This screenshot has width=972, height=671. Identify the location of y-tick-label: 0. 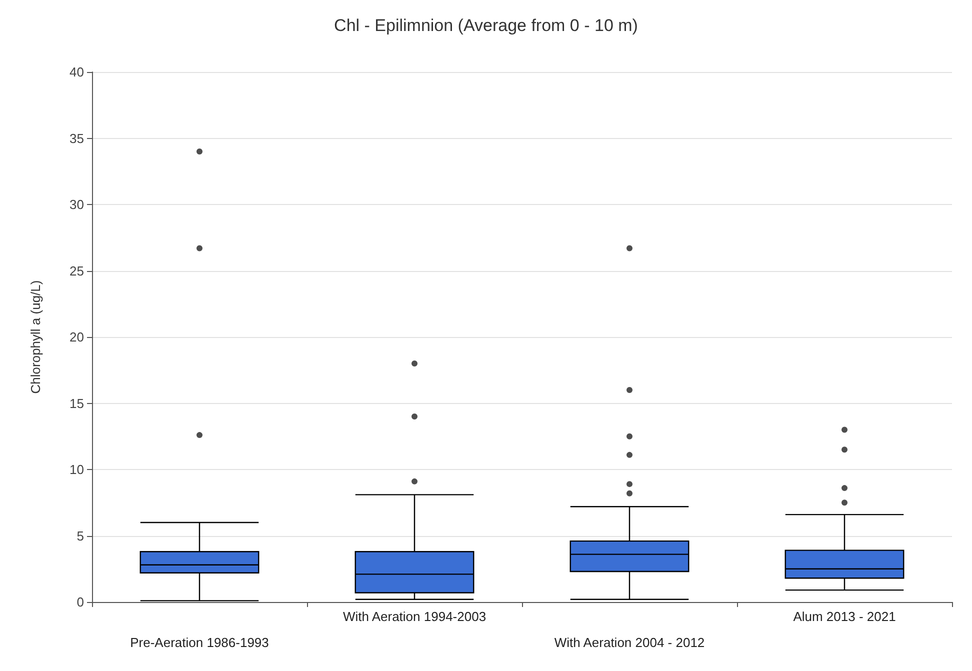
(80, 602).